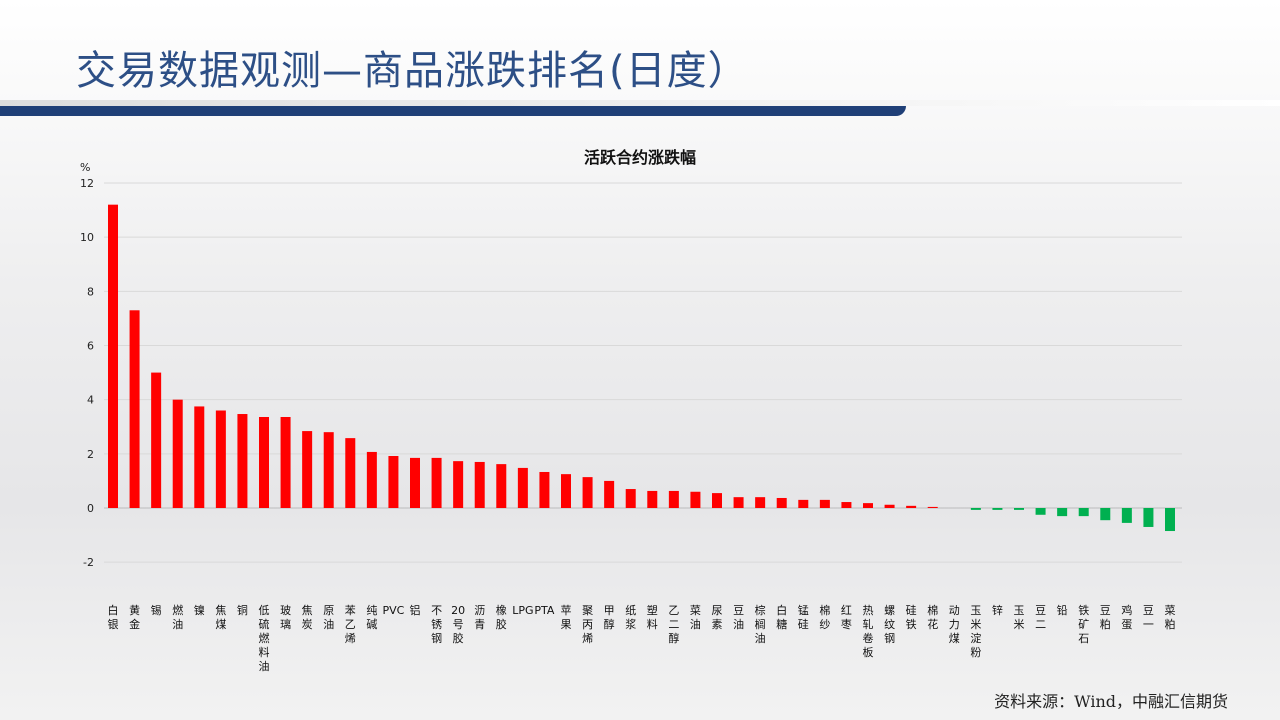  Describe the element at coordinates (868, 631) in the screenshot. I see `x-tick-label: 热轧卷板` at that location.